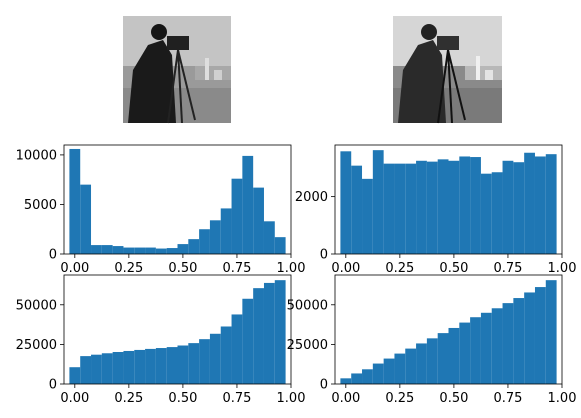  Describe the element at coordinates (177, 329) in the screenshot. I see `cumulative-original-frame` at that location.